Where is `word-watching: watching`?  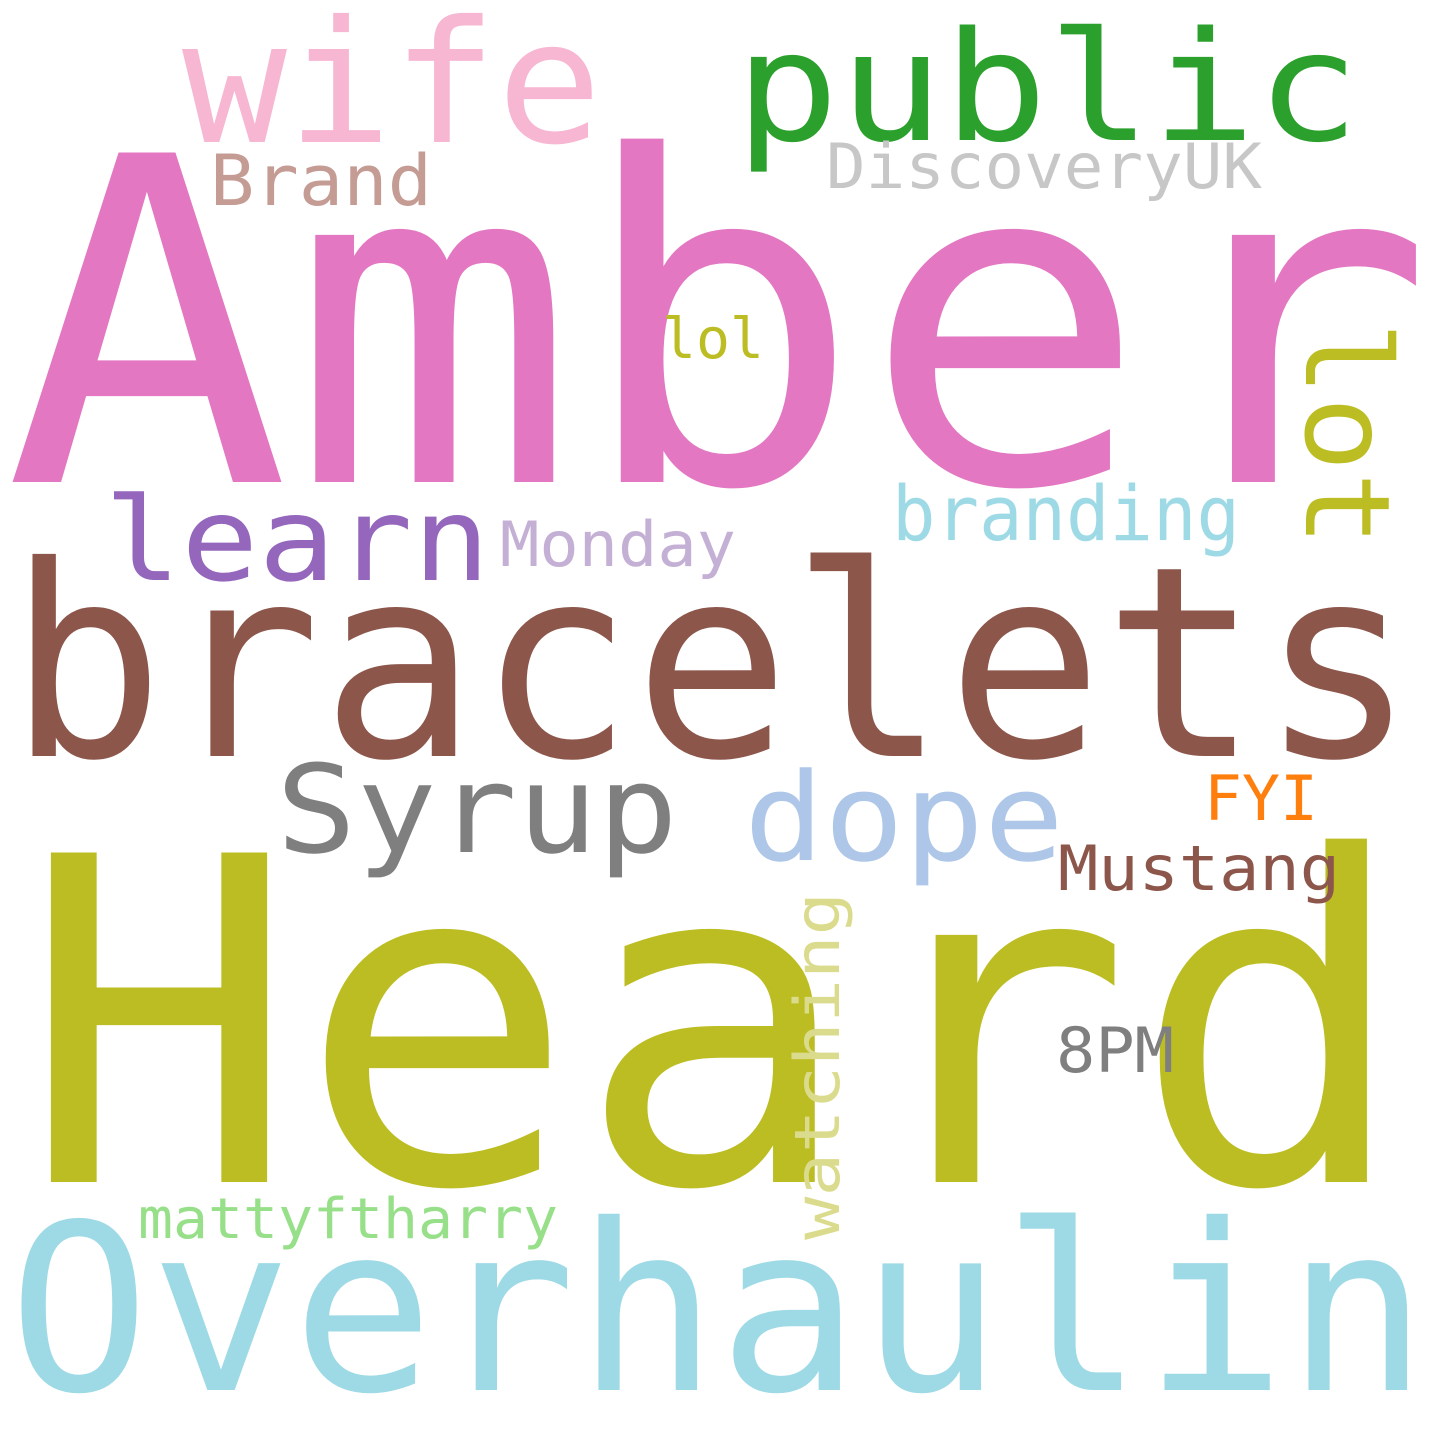
word-watching: watching is located at coordinates (817, 1066).